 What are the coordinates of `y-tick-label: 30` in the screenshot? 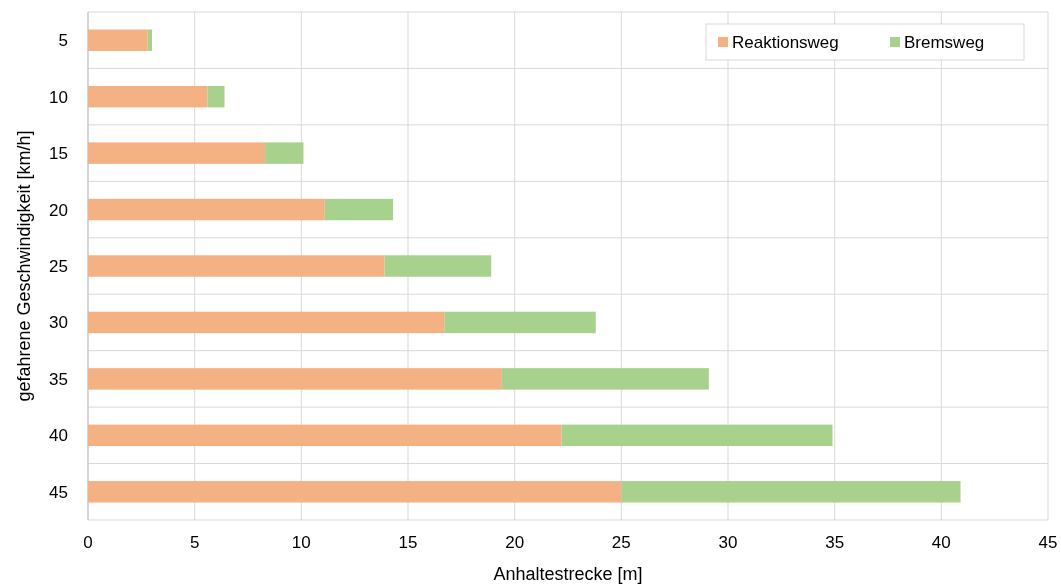 It's located at (58, 323).